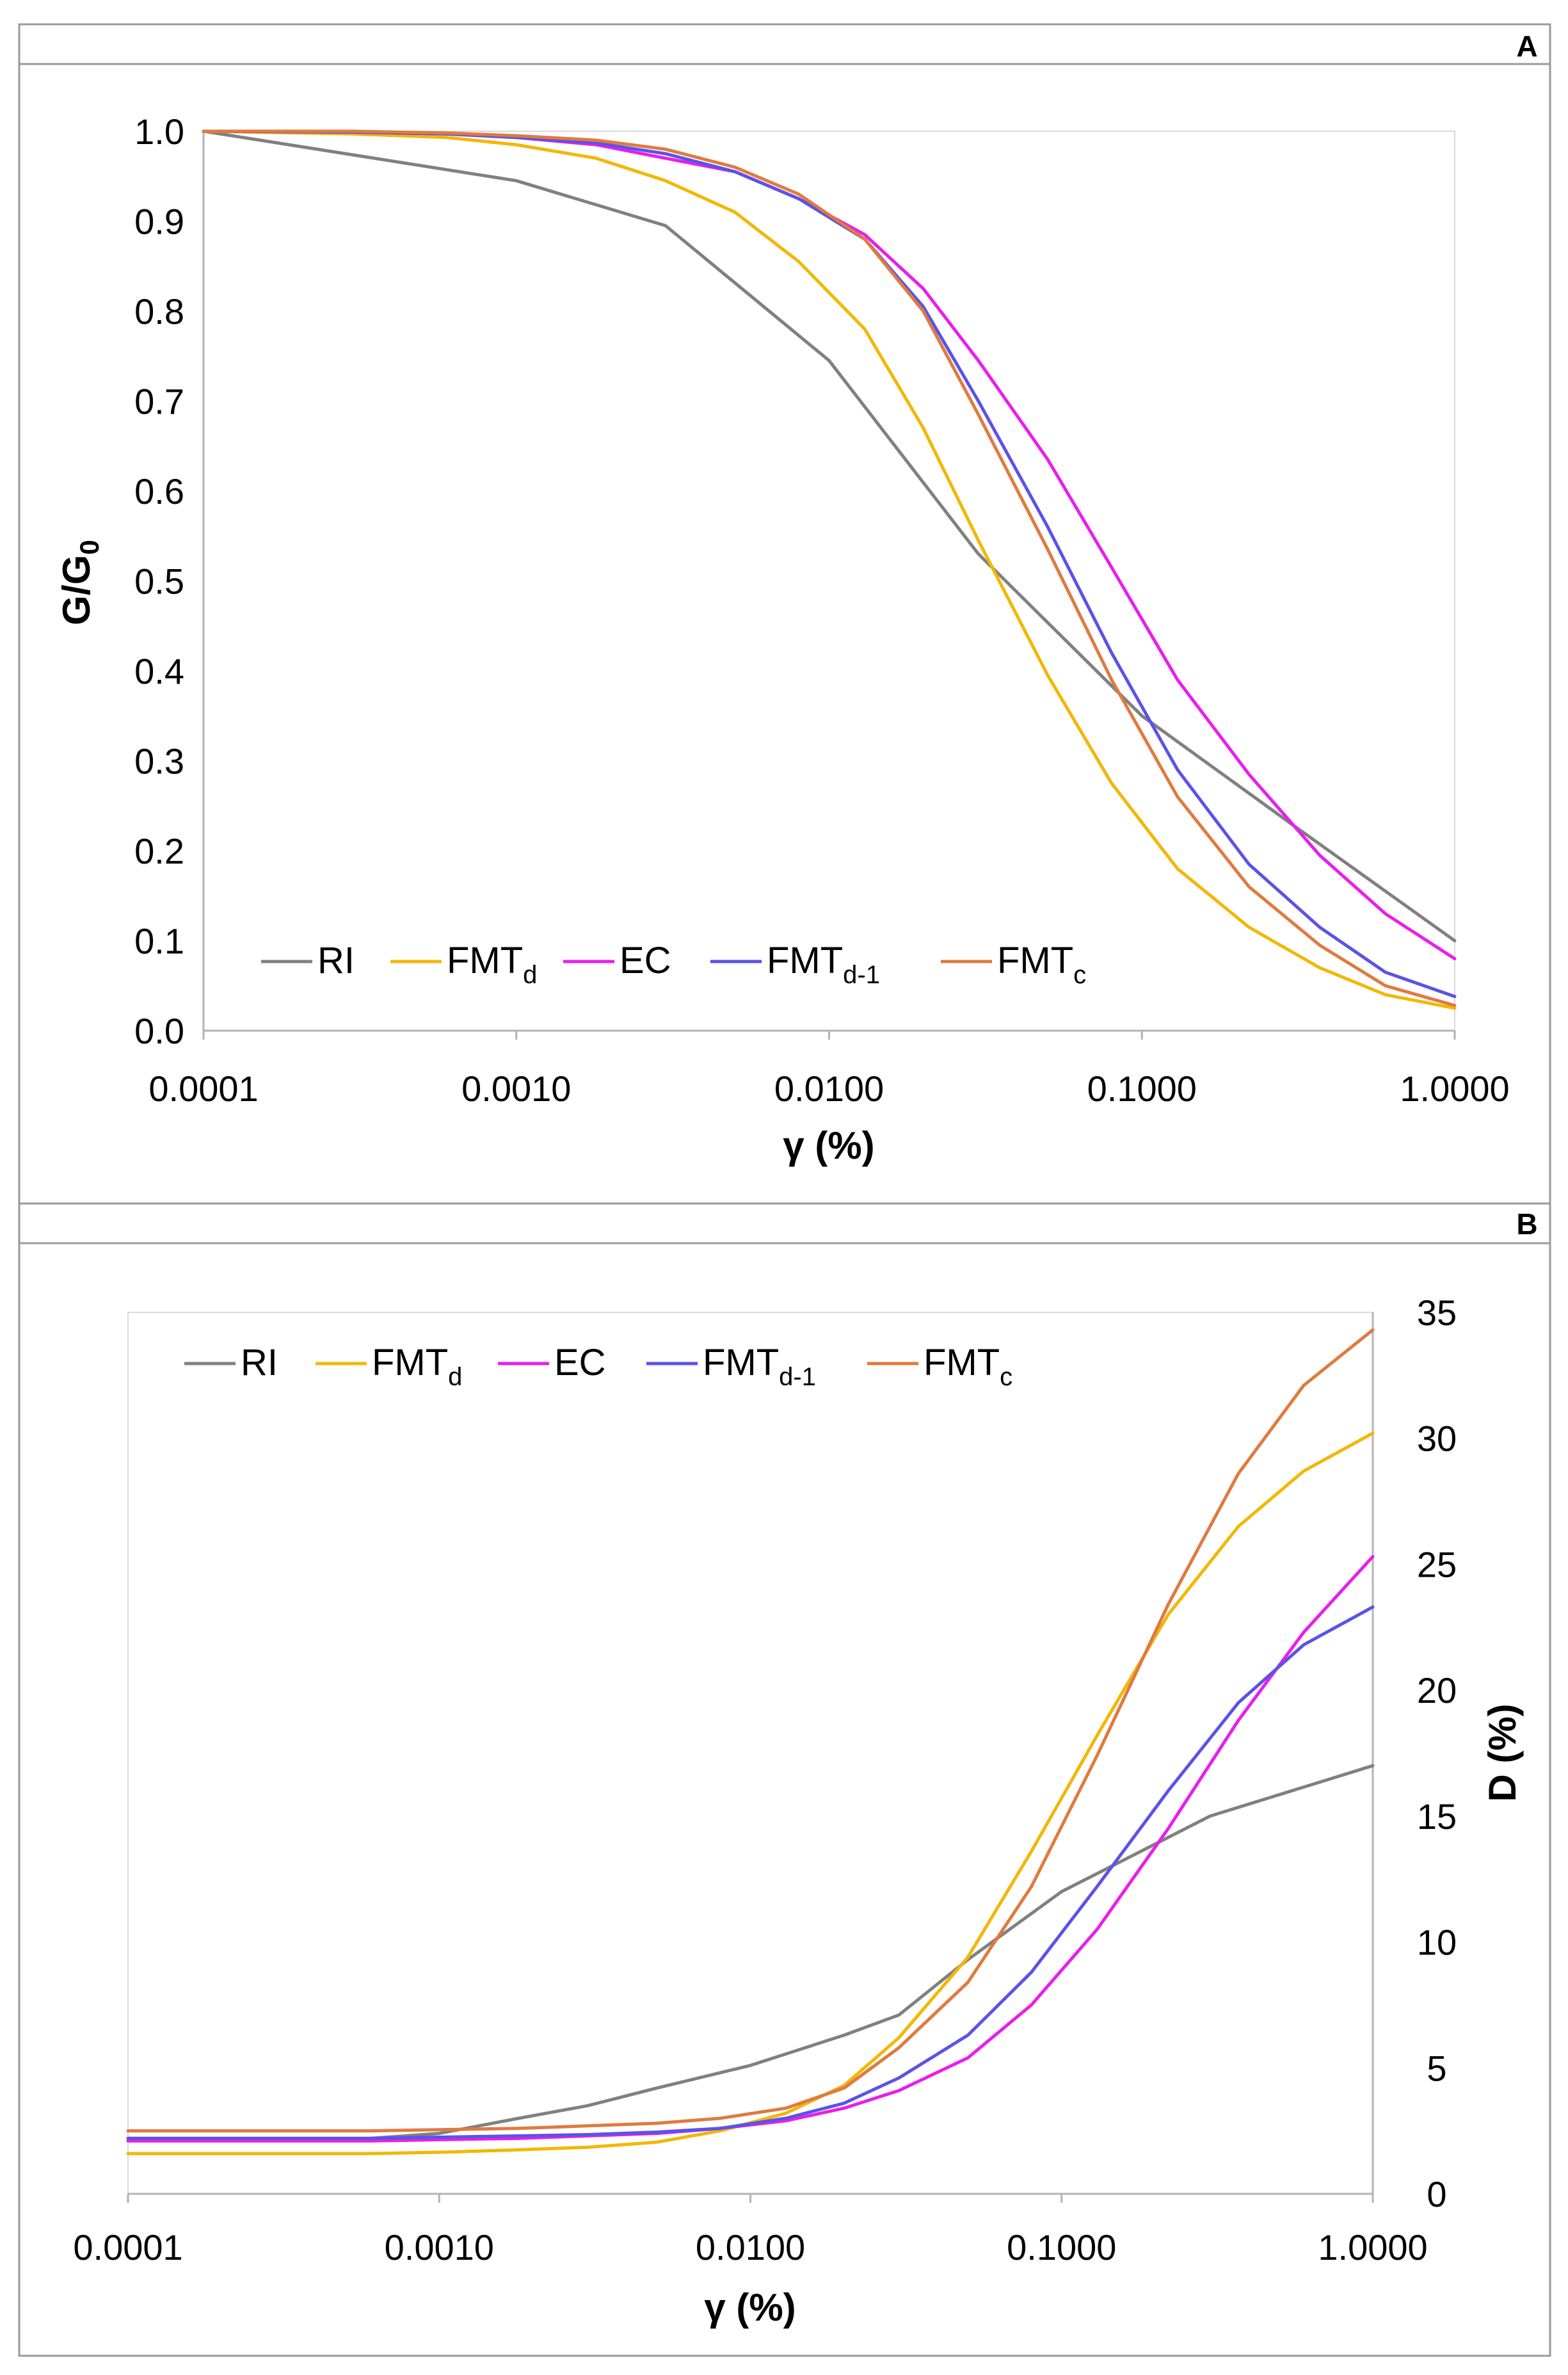 Image resolution: width=1568 pixels, height=2375 pixels. What do you see at coordinates (159, 311) in the screenshot?
I see `panel-a-y-tick-label-8: 0.8` at bounding box center [159, 311].